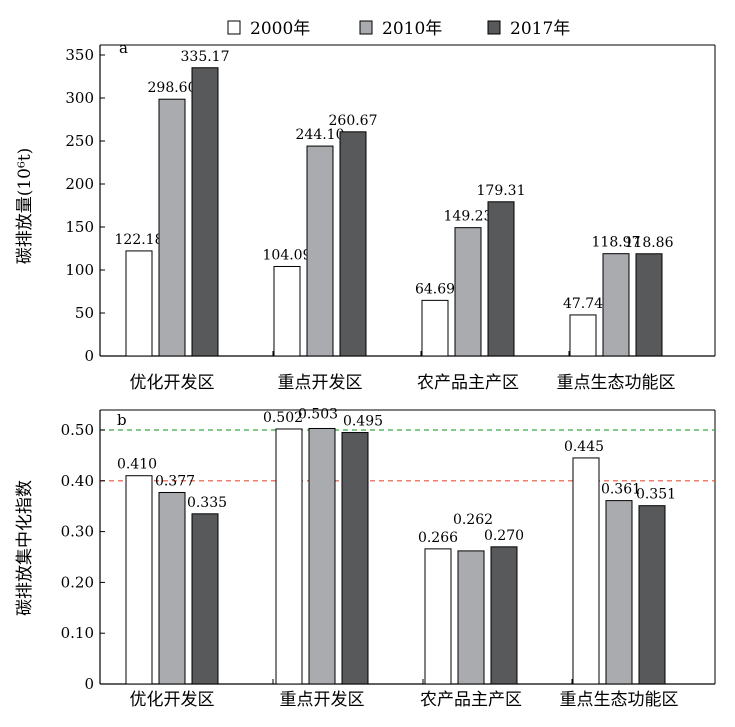 Image resolution: width=735 pixels, height=727 pixels. What do you see at coordinates (363, 422) in the screenshot?
I see `data-label: 0.495` at bounding box center [363, 422].